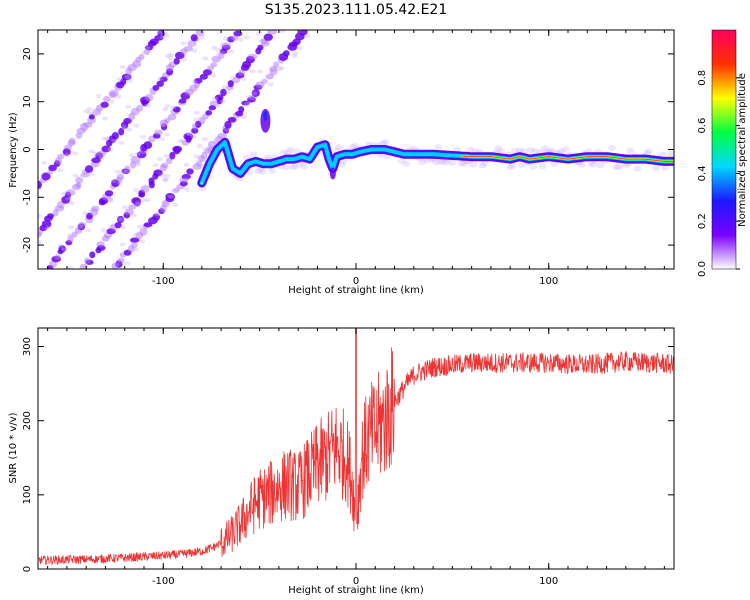  I want to click on y-tick-label: -10, so click(27, 197).